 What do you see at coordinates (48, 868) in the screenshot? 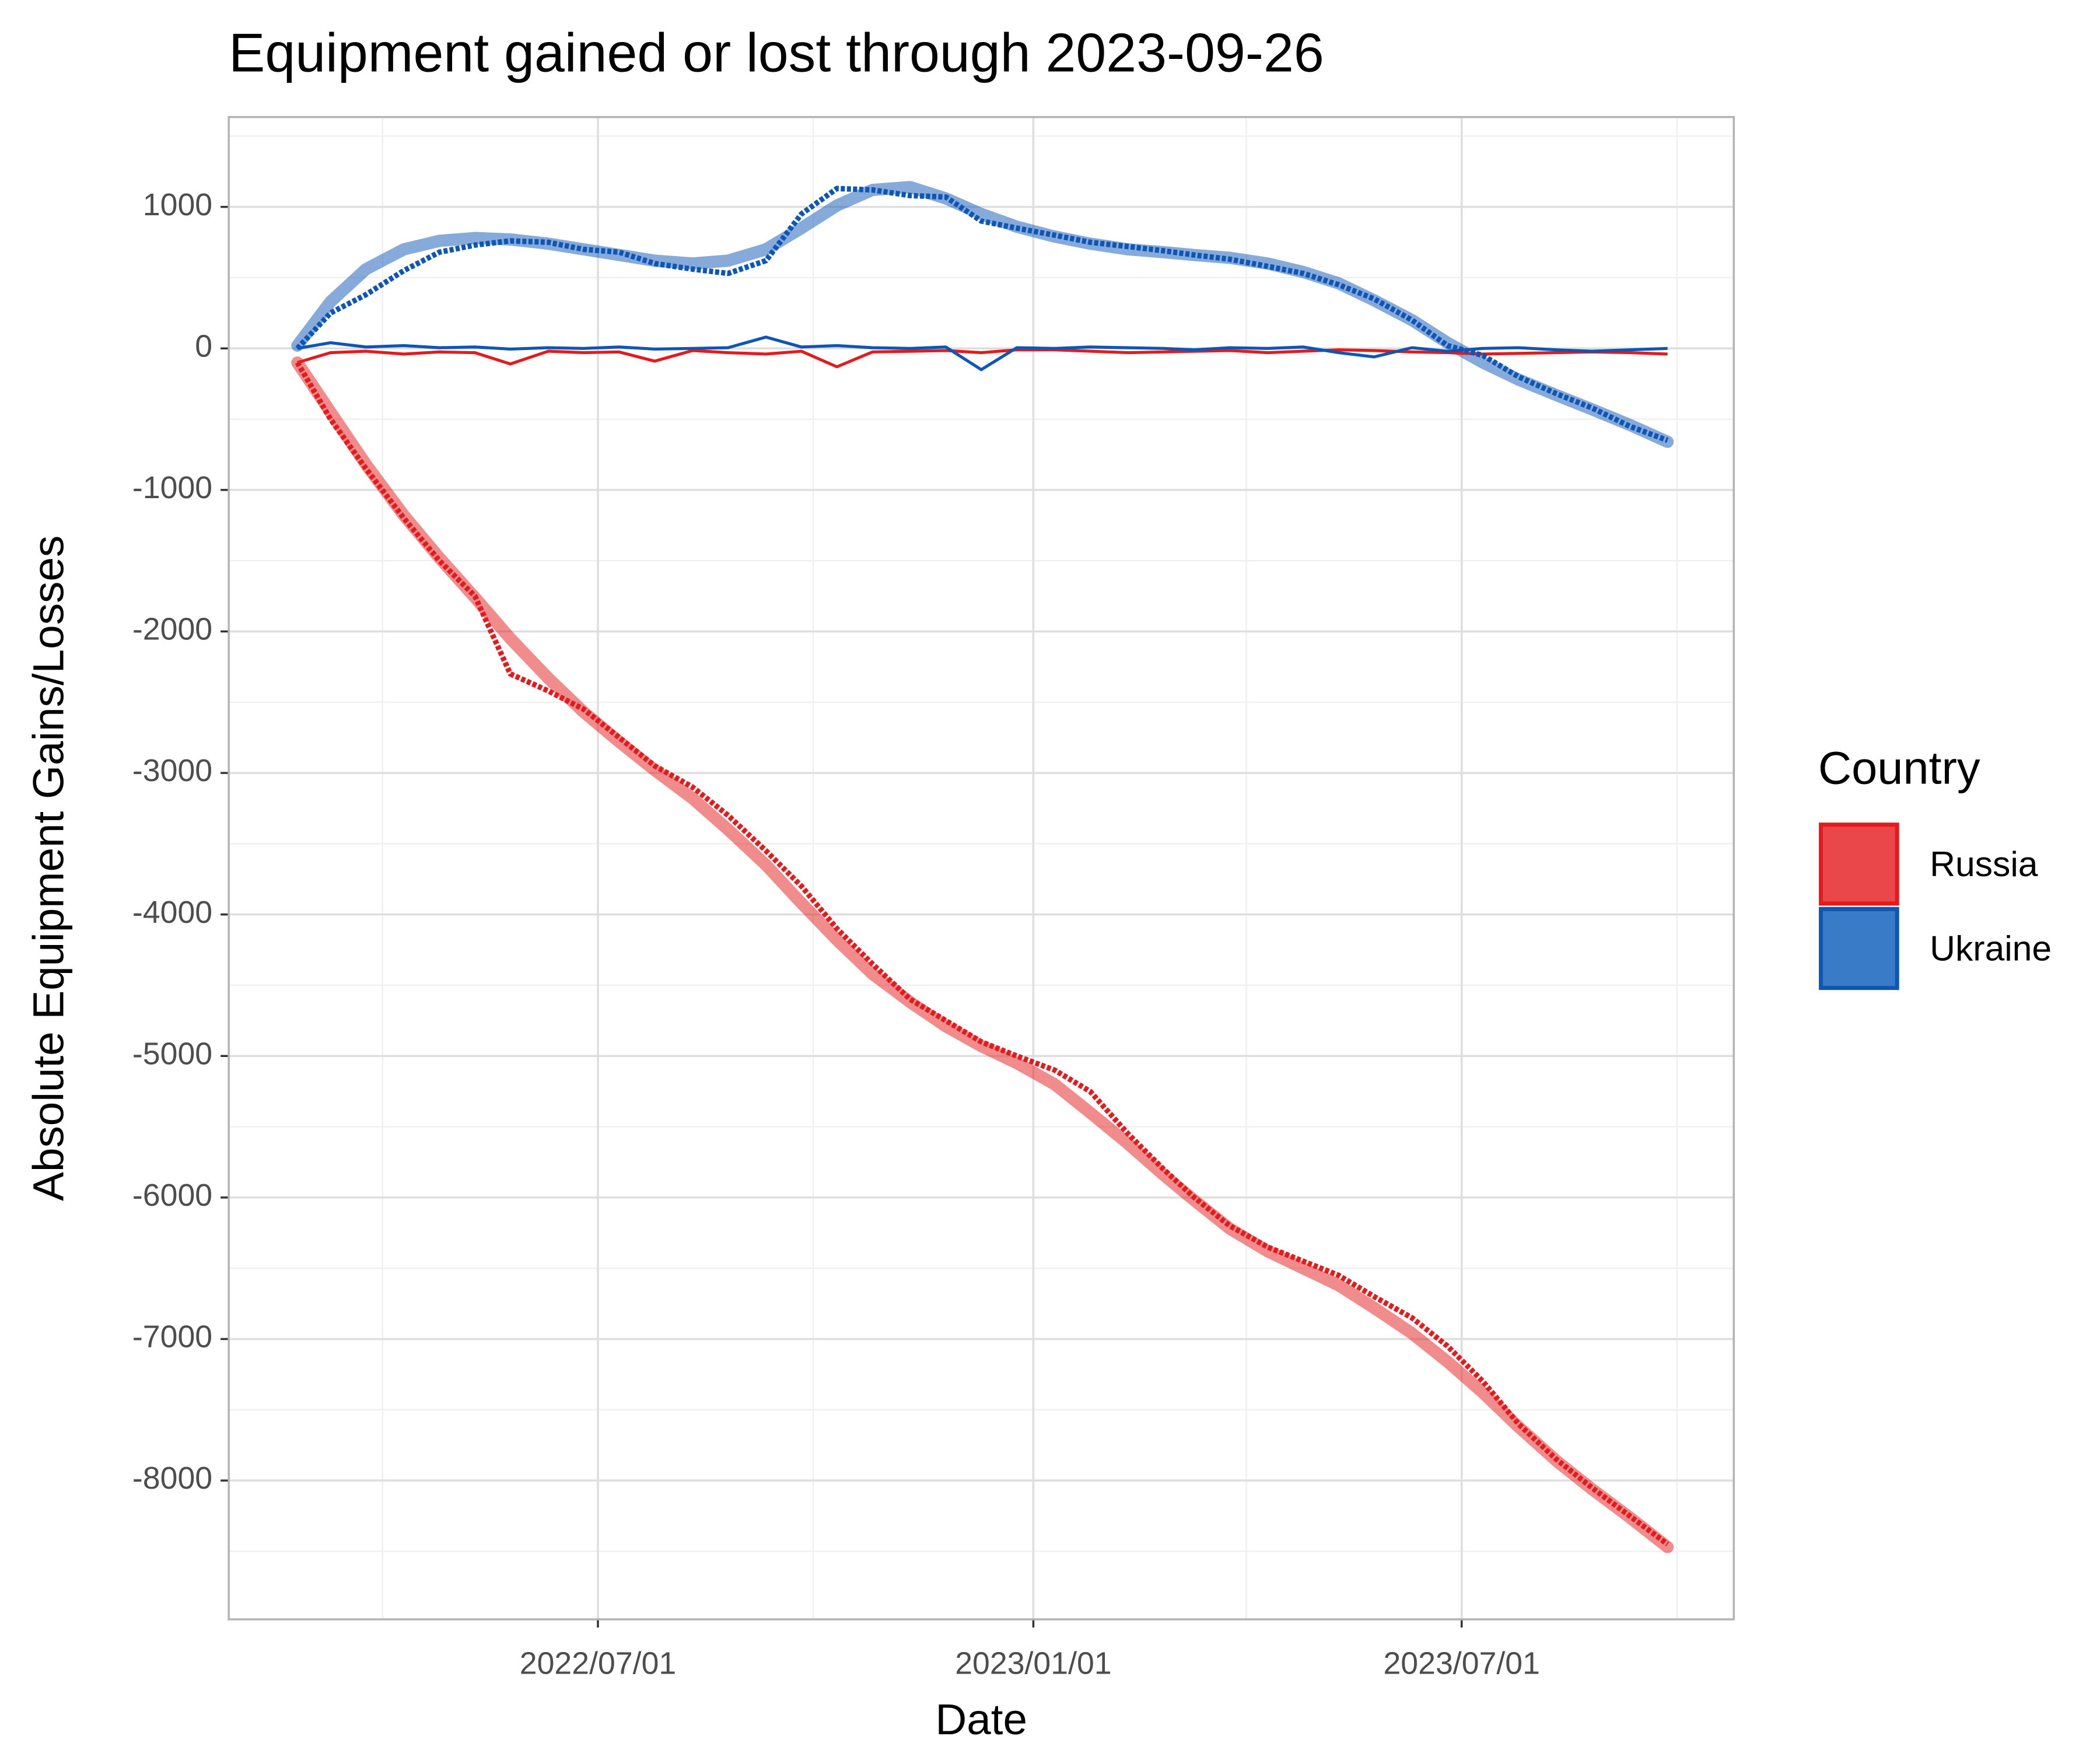
I see `y-axis-title: Absolute Equipment Gains/Losses` at bounding box center [48, 868].